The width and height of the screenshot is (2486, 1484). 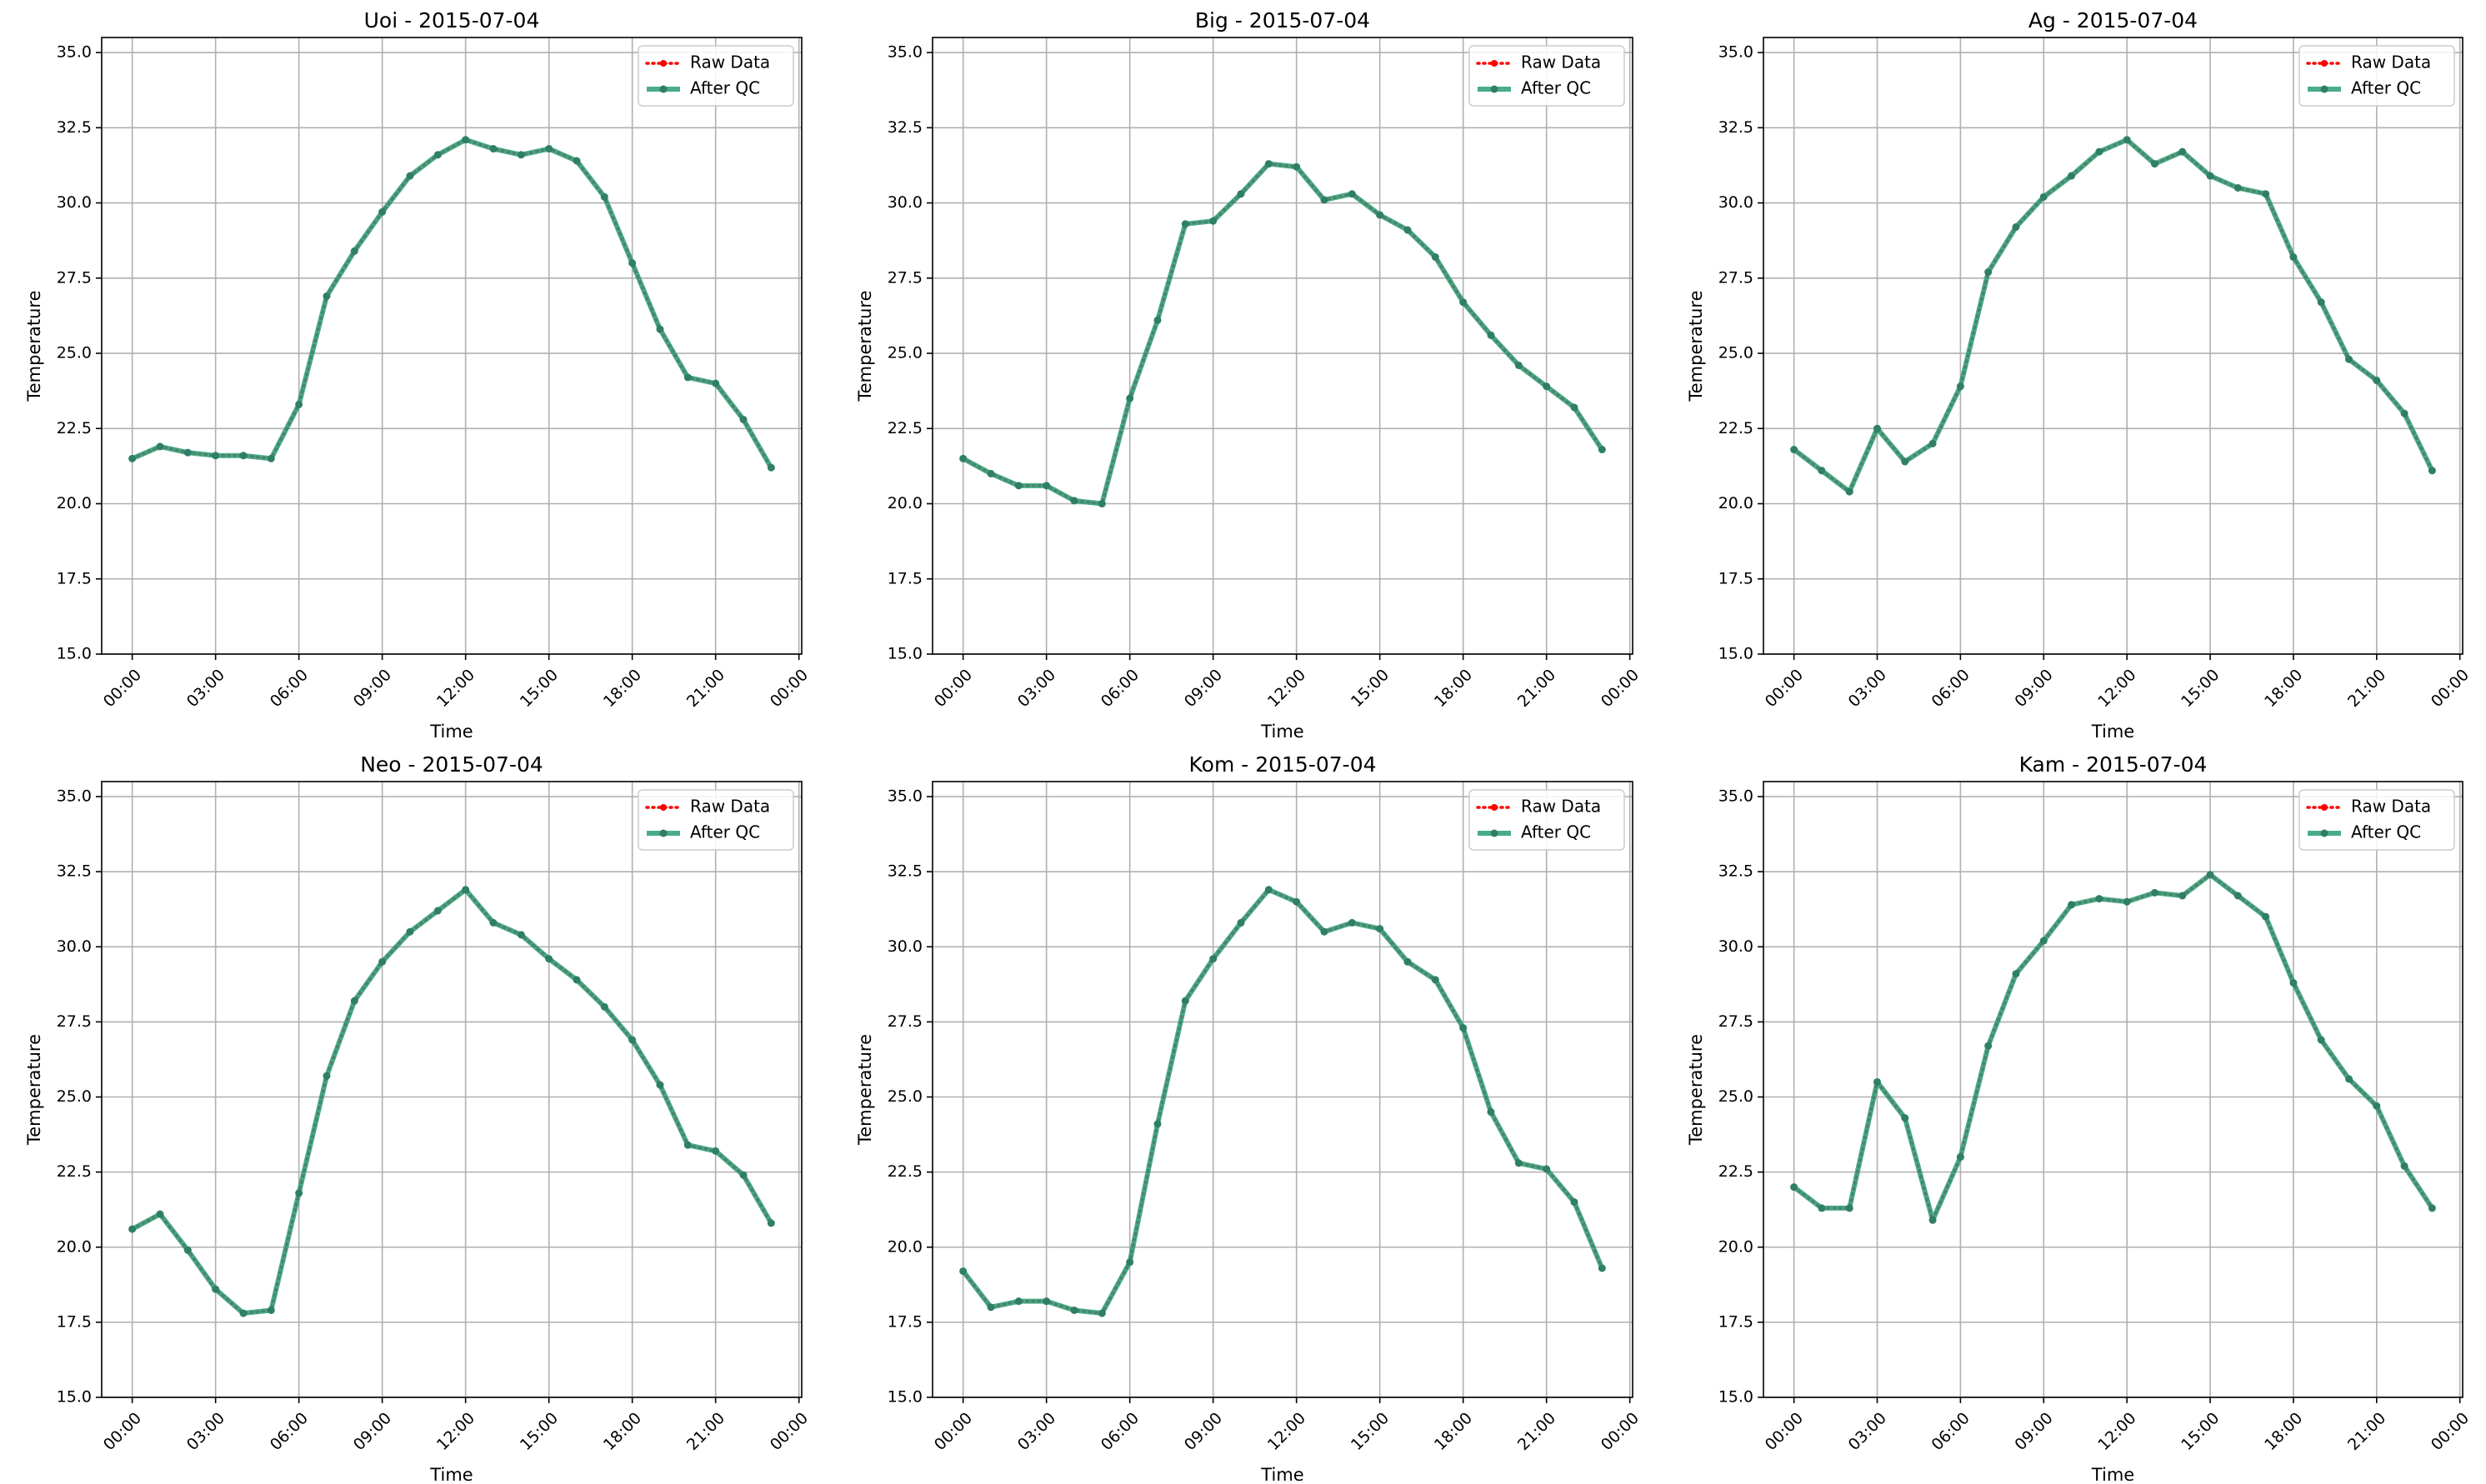 What do you see at coordinates (1736, 428) in the screenshot?
I see `y-tick-label: 22.5` at bounding box center [1736, 428].